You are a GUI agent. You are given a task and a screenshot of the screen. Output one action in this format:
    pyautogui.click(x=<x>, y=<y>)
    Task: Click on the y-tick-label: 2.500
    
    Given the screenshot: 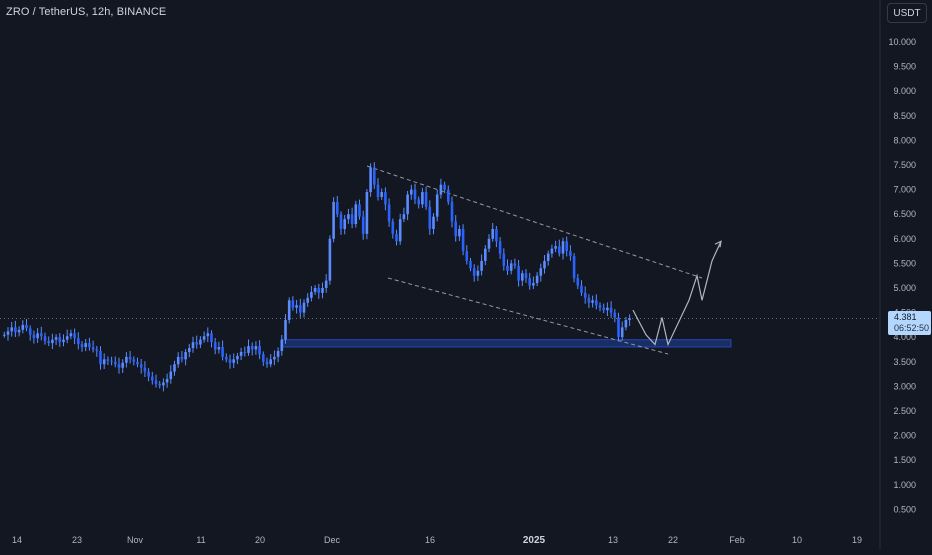 What is the action you would take?
    pyautogui.click(x=904, y=411)
    